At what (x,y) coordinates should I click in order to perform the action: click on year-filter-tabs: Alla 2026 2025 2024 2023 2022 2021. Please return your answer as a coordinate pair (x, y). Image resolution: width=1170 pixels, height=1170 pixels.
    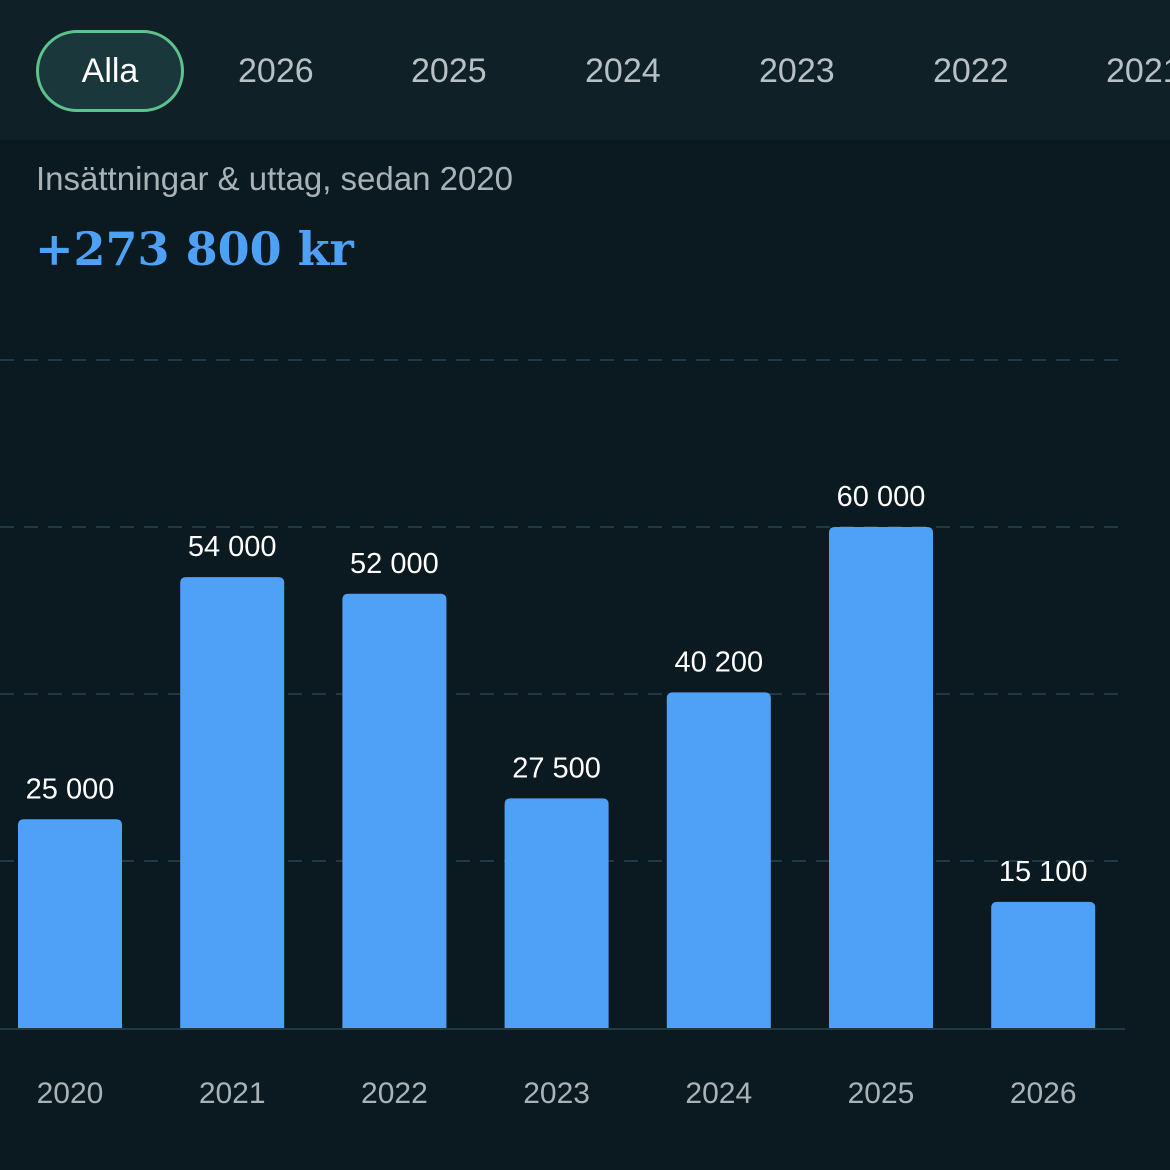
    Looking at the image, I should click on (585, 70).